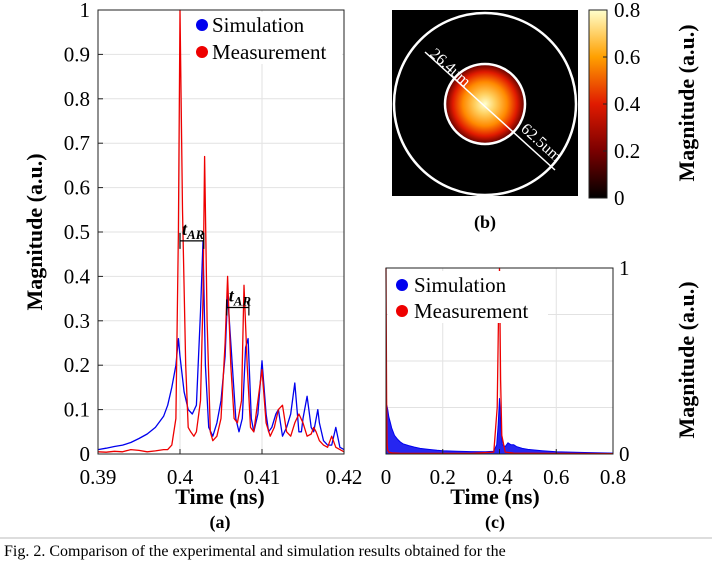  What do you see at coordinates (627, 104) in the screenshot?
I see `colorbar-tick-label: 0.4` at bounding box center [627, 104].